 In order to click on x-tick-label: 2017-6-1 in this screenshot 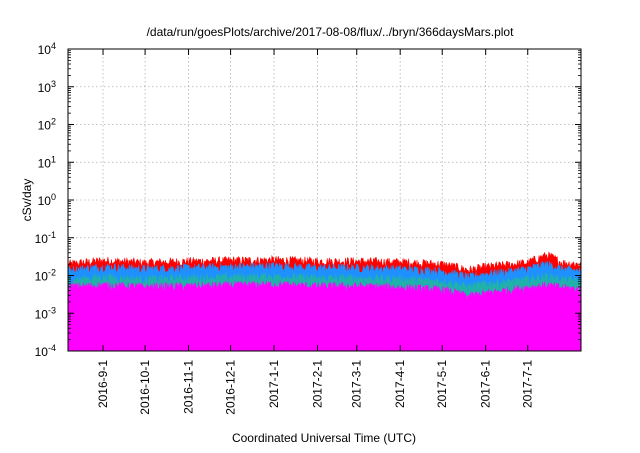, I will do `click(486, 384)`.